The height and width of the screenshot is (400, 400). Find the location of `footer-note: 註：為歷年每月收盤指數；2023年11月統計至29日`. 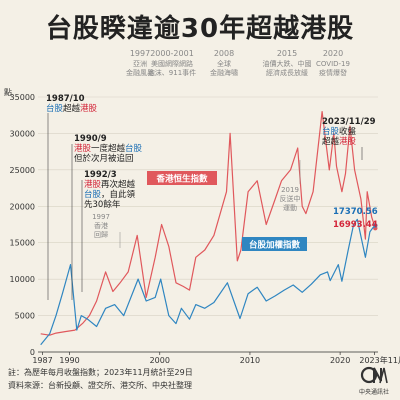

footer-note: 註：為歷年每月收盤指數；2023年11月統計至29日 is located at coordinates (100, 372).